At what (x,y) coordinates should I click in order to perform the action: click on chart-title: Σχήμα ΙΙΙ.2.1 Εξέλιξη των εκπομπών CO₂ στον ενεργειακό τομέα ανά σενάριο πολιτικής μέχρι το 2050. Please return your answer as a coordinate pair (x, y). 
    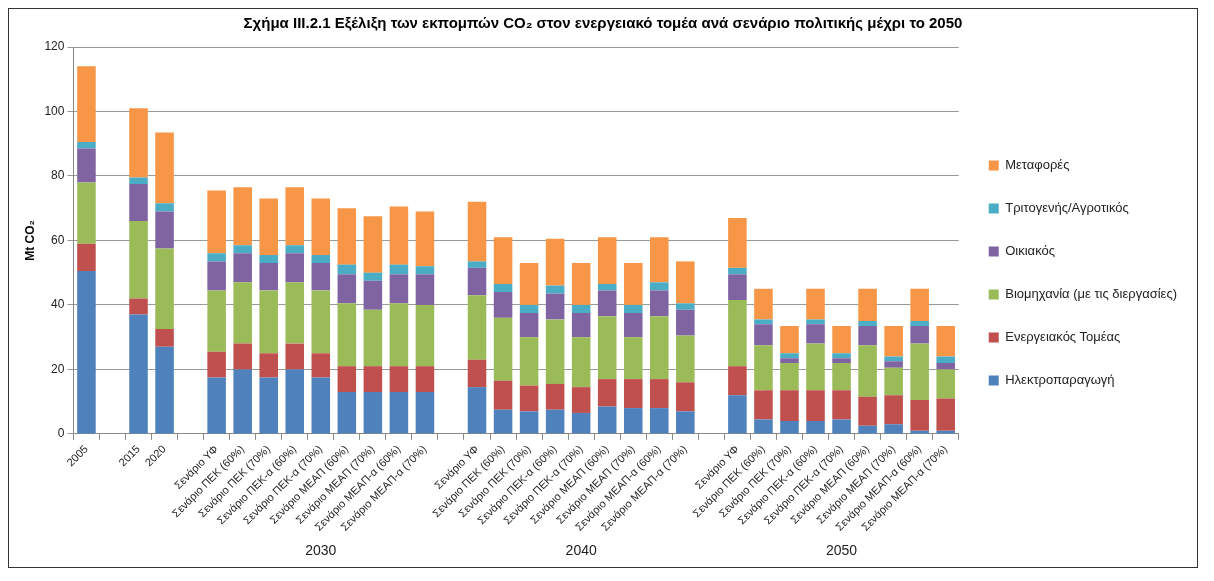
    Looking at the image, I should click on (603, 23).